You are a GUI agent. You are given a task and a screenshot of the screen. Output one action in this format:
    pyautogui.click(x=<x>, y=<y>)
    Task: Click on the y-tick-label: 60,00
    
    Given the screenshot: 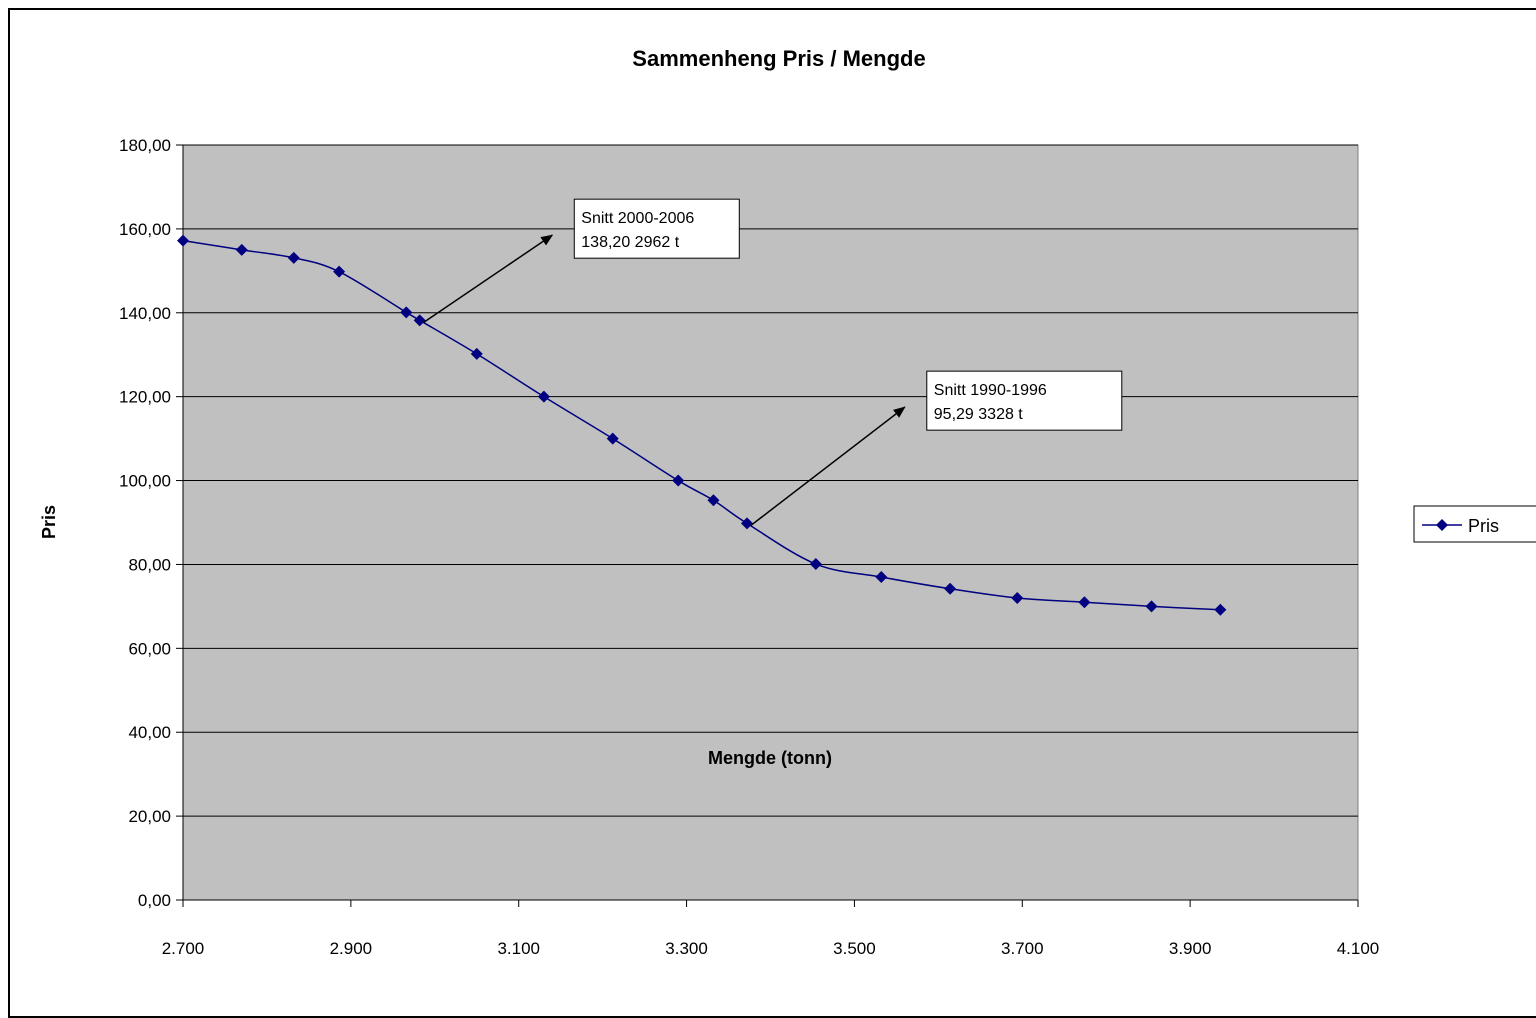 What is the action you would take?
    pyautogui.click(x=149, y=648)
    